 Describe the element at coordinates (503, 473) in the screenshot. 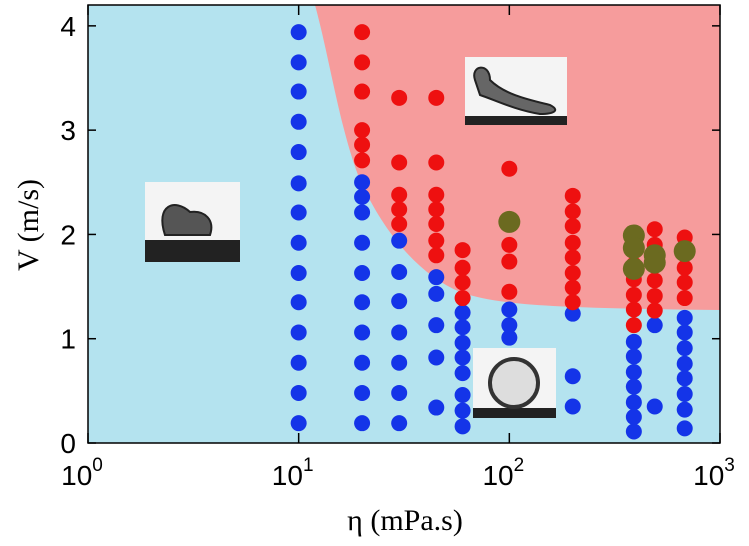

I see `x-tick-label: 10²` at that location.